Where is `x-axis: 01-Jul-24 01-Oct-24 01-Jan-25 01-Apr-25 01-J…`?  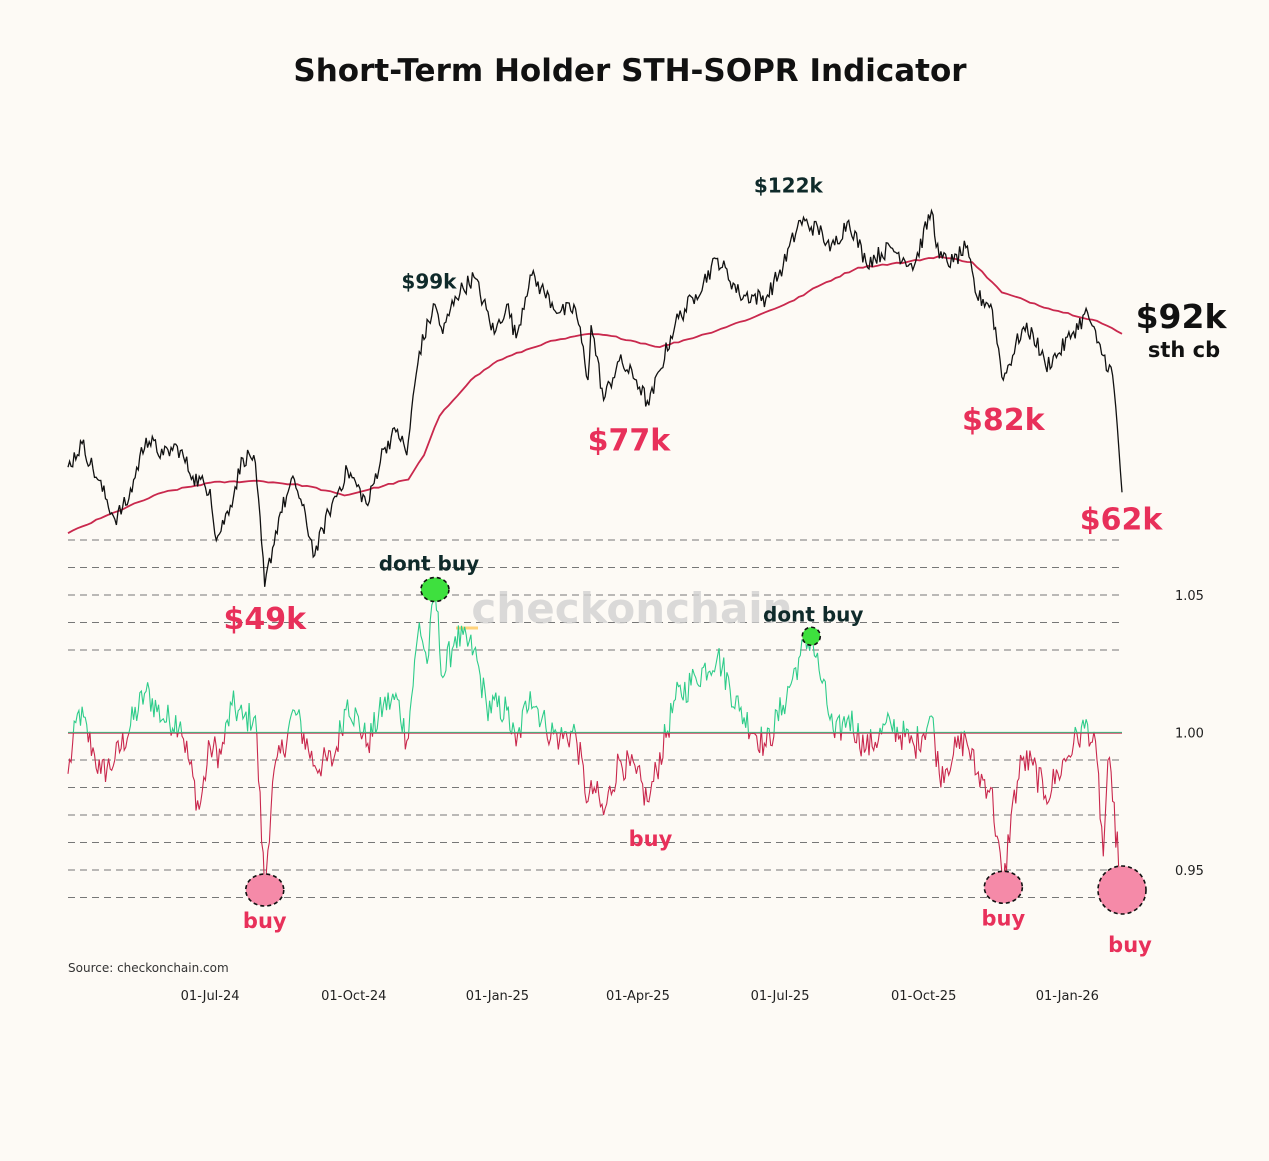 x-axis: 01-Jul-24 01-Oct-24 01-Jan-25 01-Apr-25 01-J… is located at coordinates (640, 996).